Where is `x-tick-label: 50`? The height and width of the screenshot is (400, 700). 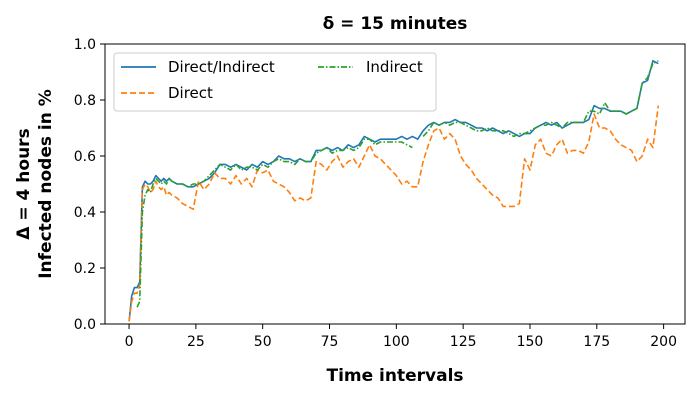 x-tick-label: 50 is located at coordinates (263, 342).